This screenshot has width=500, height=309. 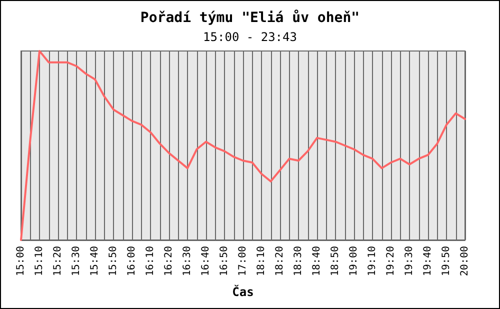 What do you see at coordinates (95, 261) in the screenshot?
I see `x-tick-label: 15:40` at bounding box center [95, 261].